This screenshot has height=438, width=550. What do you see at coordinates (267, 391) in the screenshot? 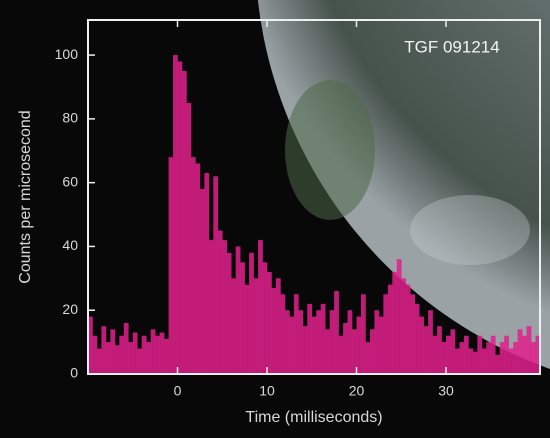
I see `x-tick-label: 10` at bounding box center [267, 391].